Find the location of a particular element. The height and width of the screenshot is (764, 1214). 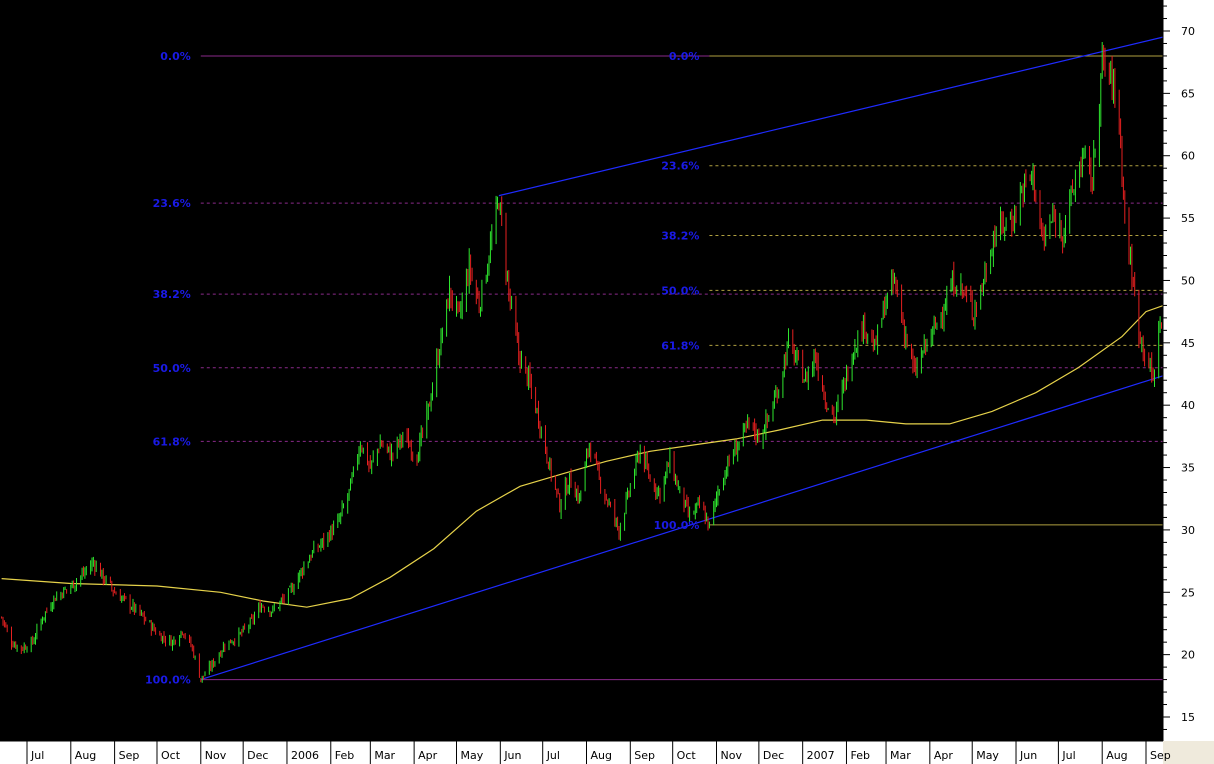

y-axis-panel is located at coordinates (1188, 382).